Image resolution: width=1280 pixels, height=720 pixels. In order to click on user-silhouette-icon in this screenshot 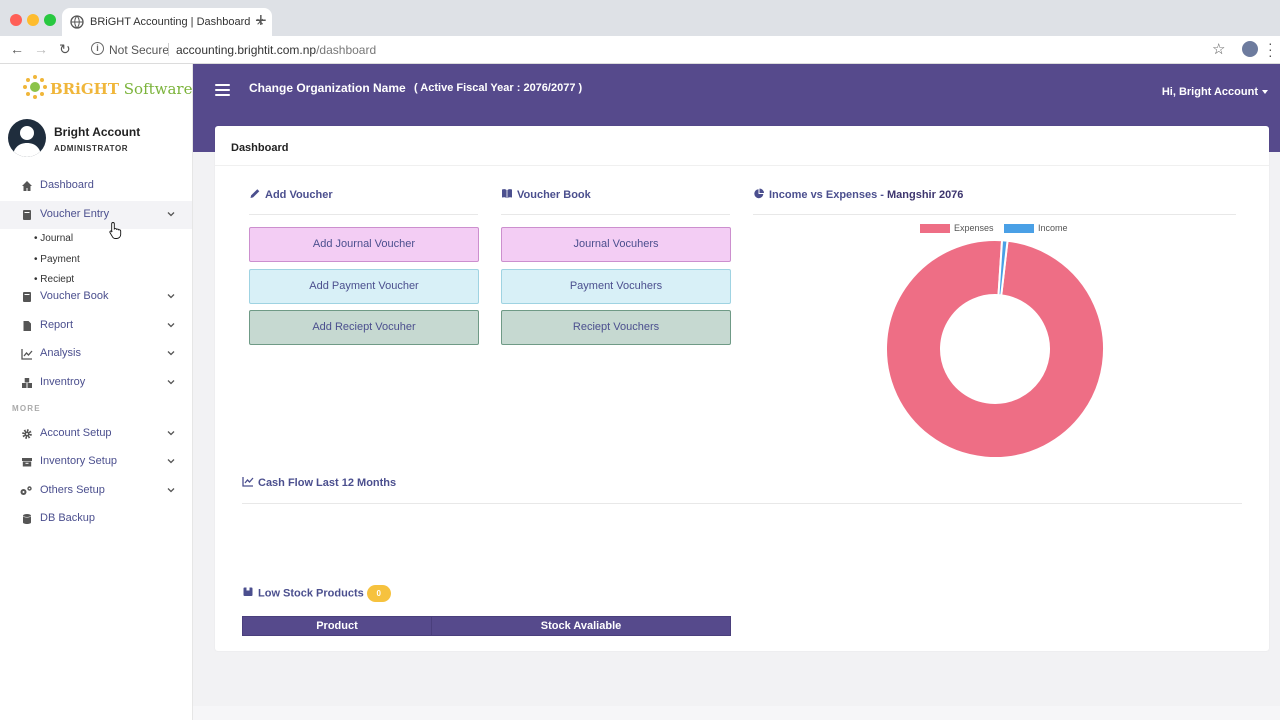, I will do `click(27, 141)`.